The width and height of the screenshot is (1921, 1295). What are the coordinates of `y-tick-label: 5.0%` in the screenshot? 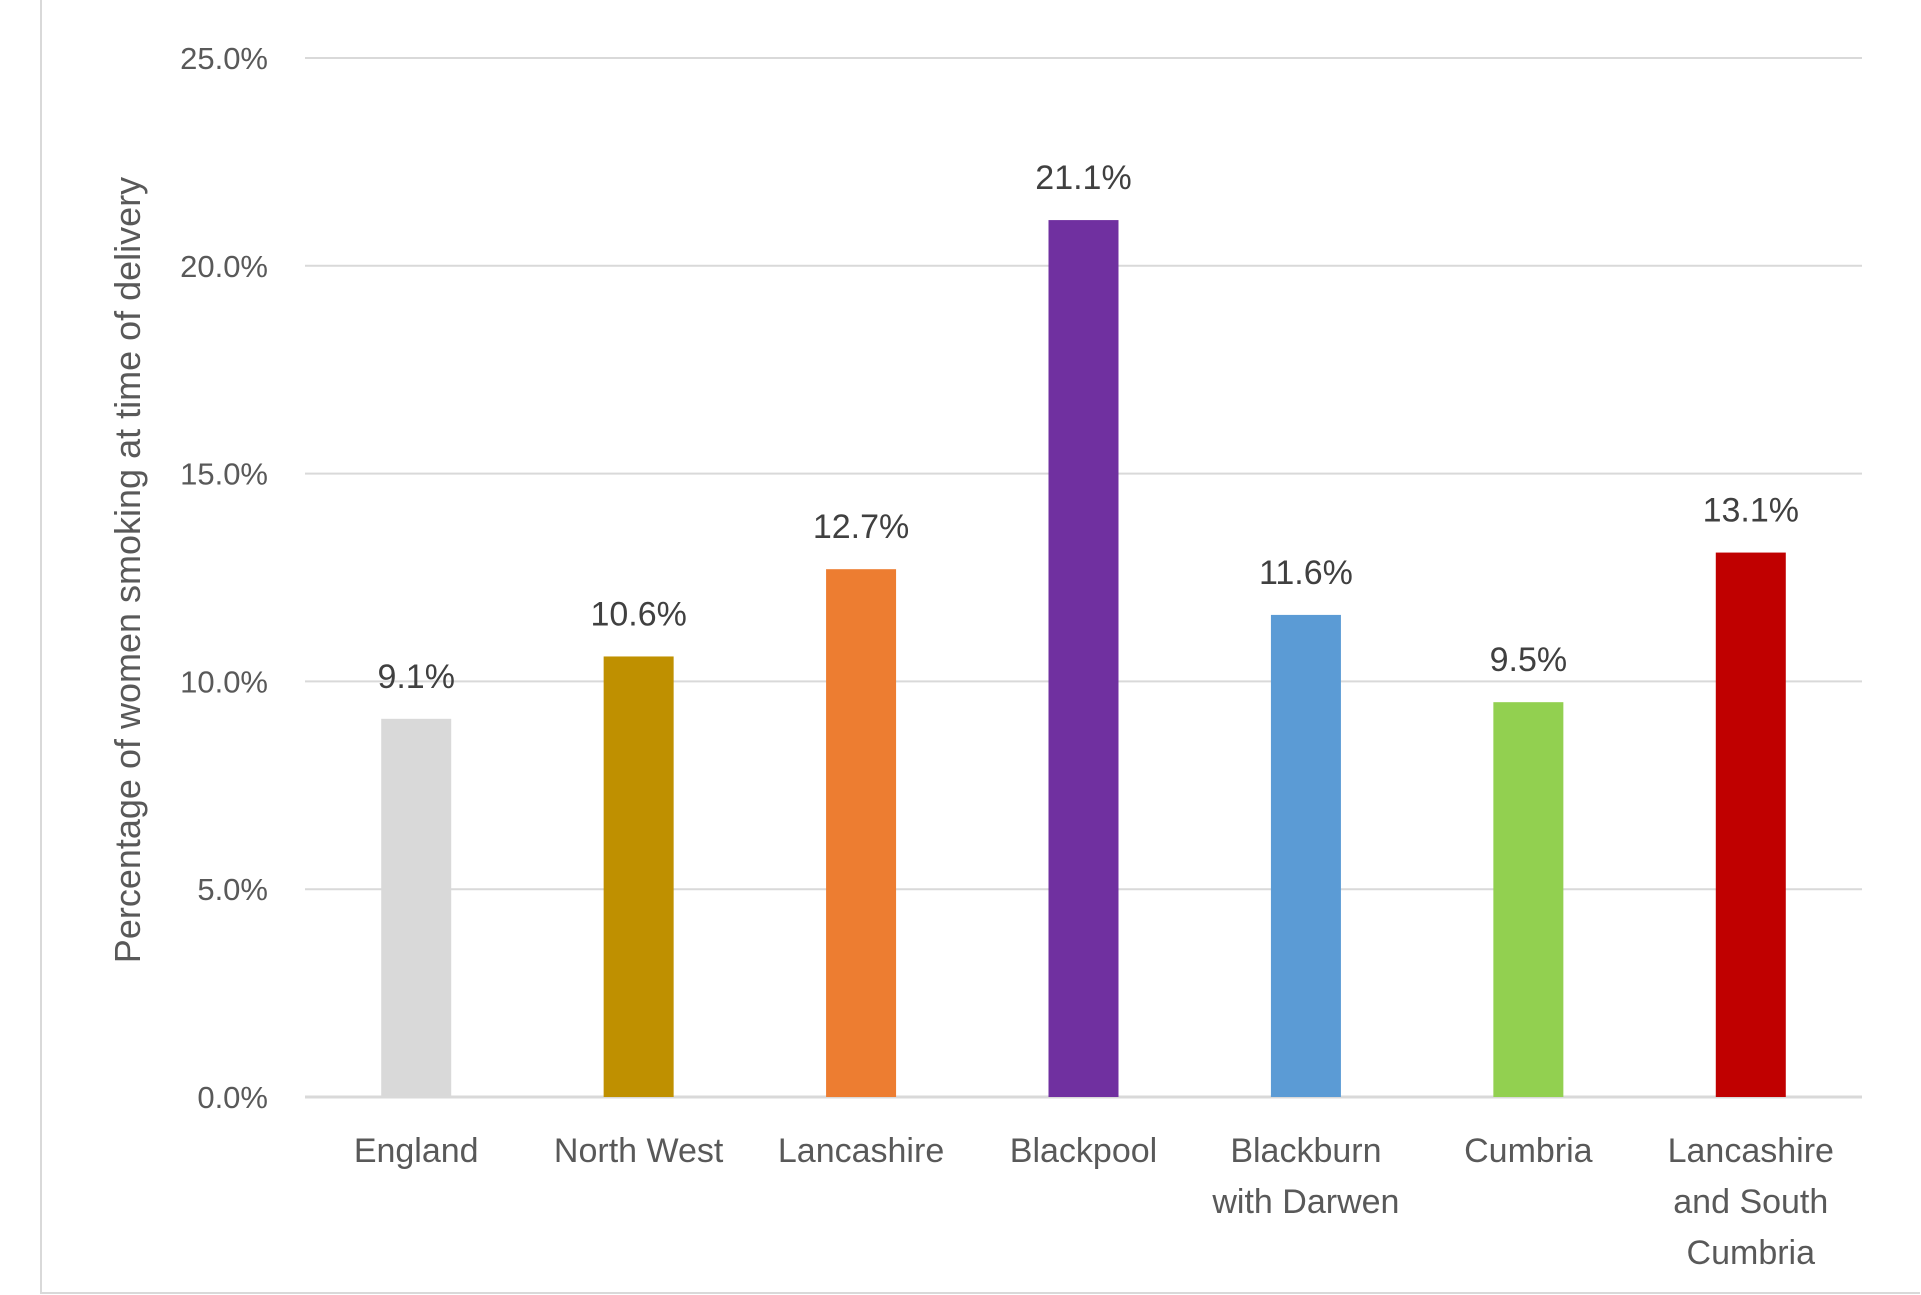 It's located at (232, 889).